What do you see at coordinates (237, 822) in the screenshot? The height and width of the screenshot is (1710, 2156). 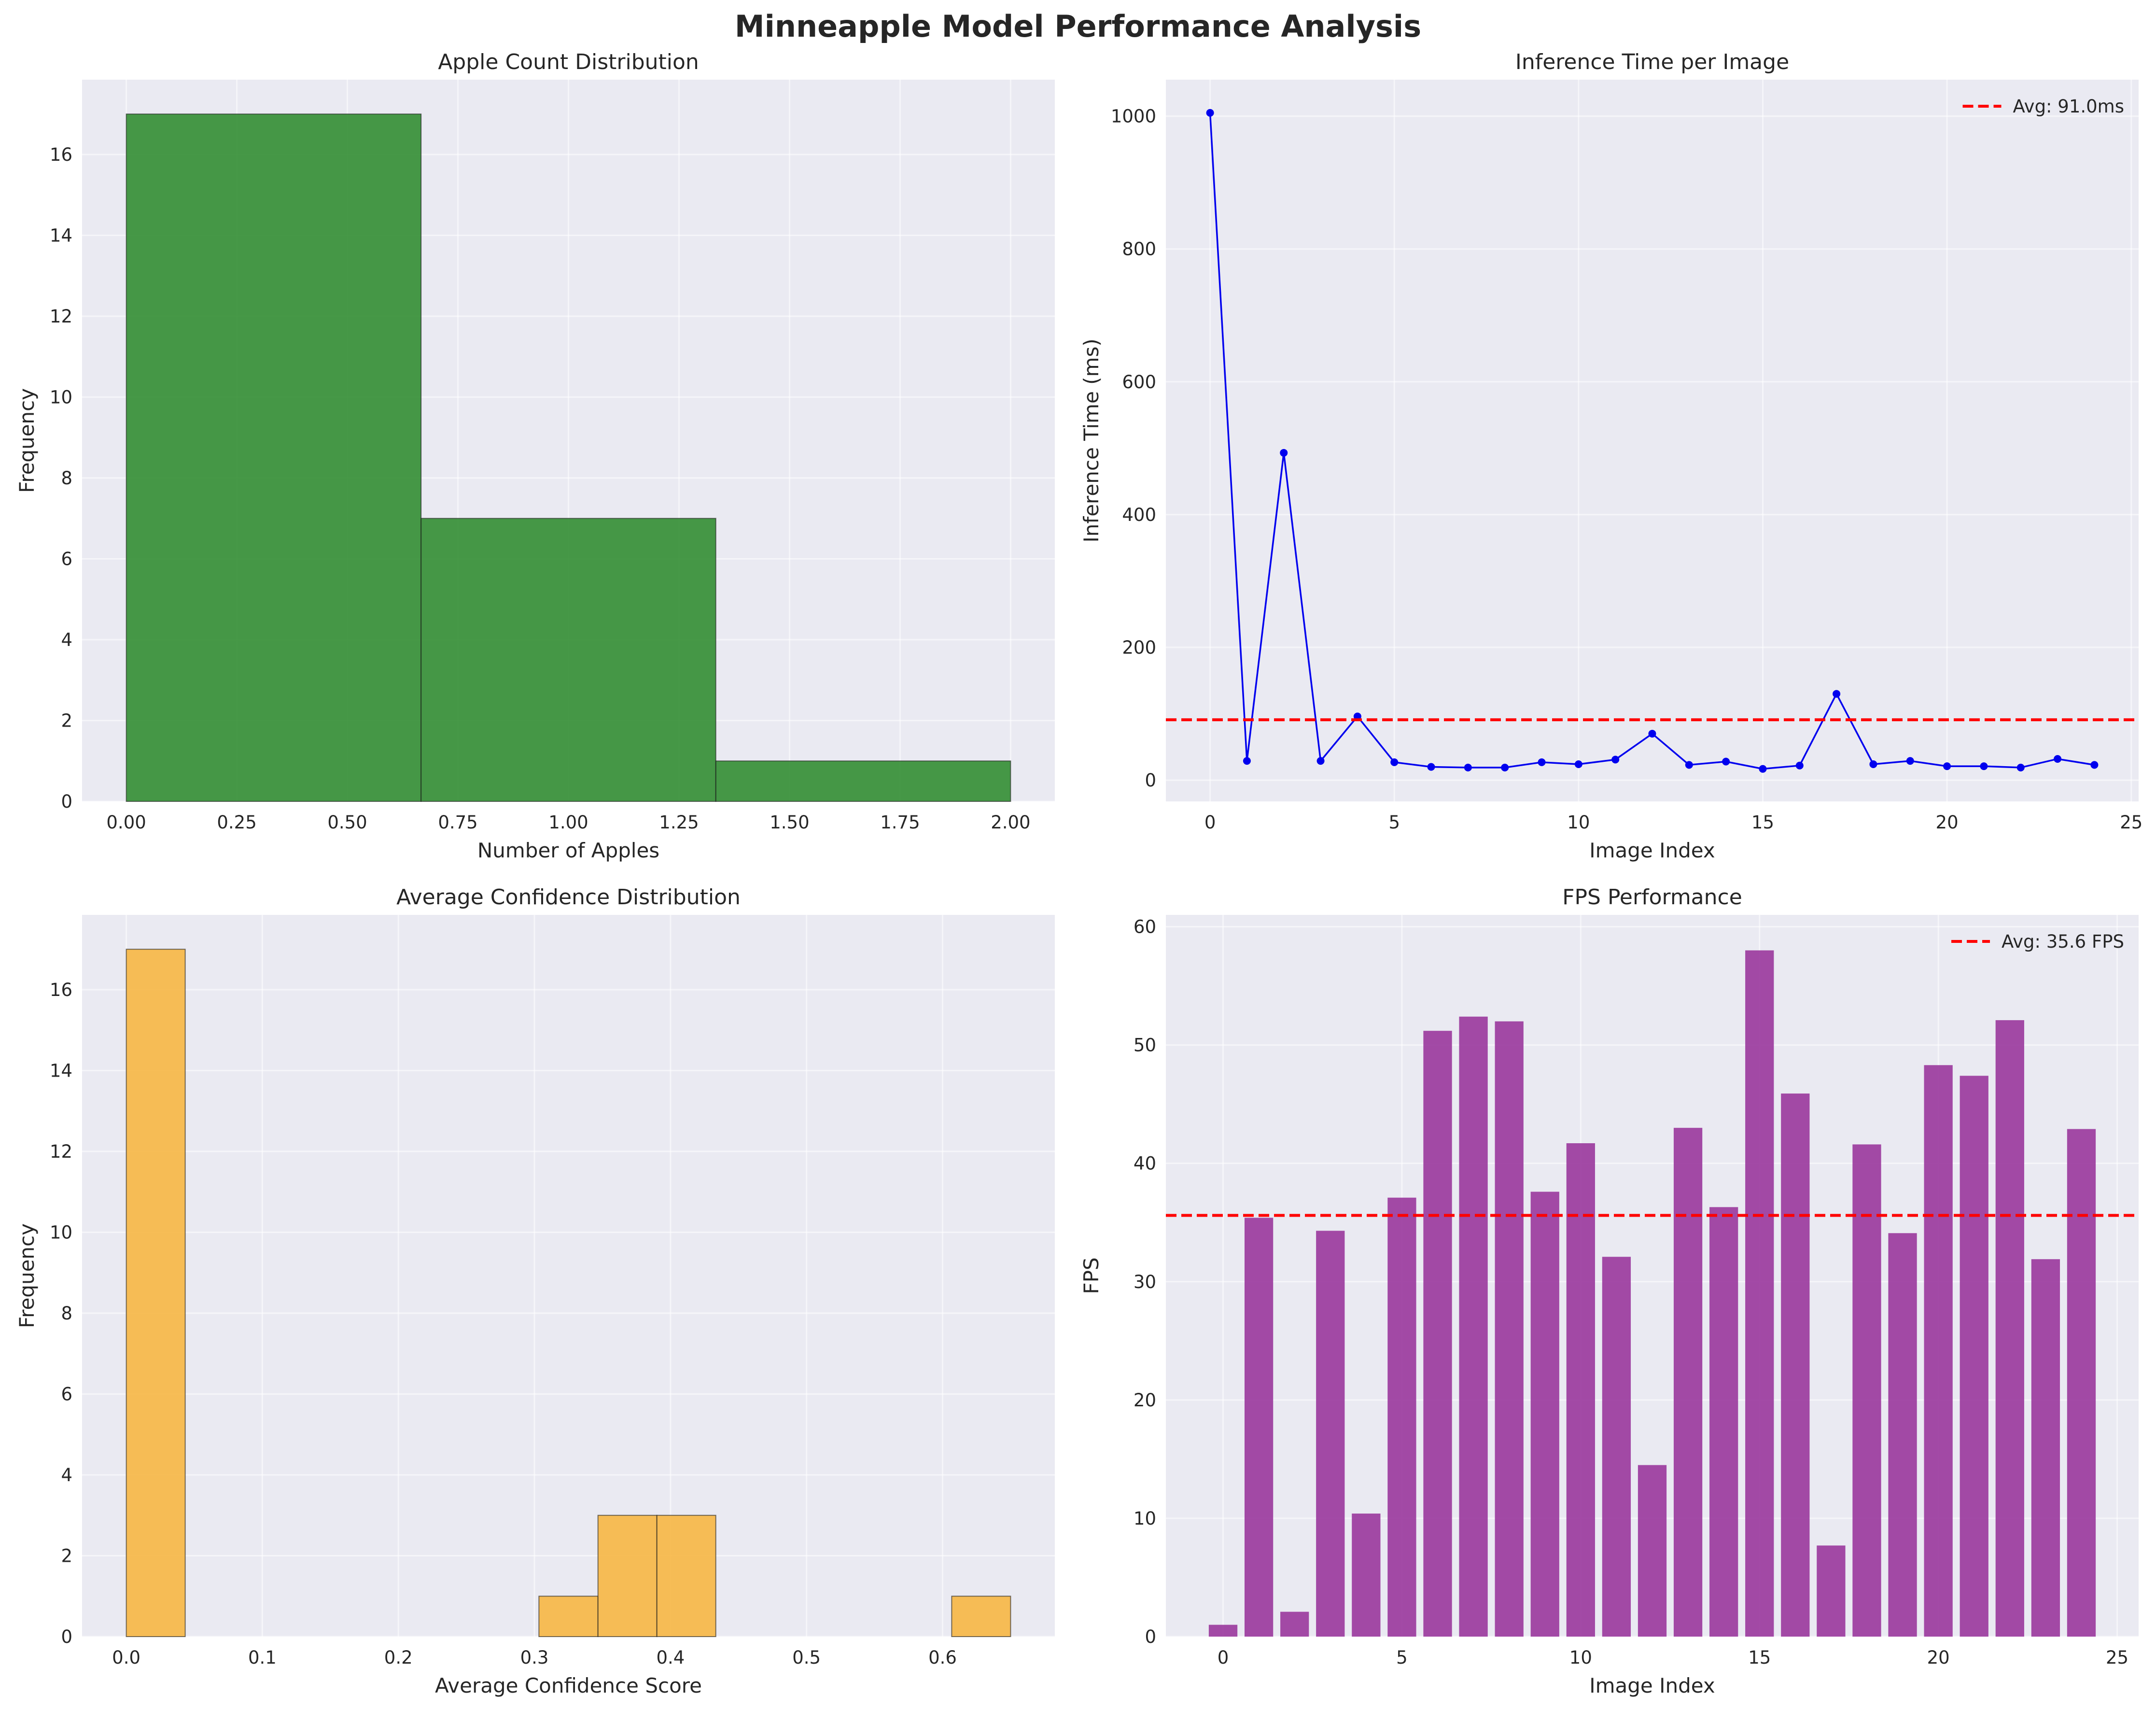 I see `x-tick-label: 0.25` at bounding box center [237, 822].